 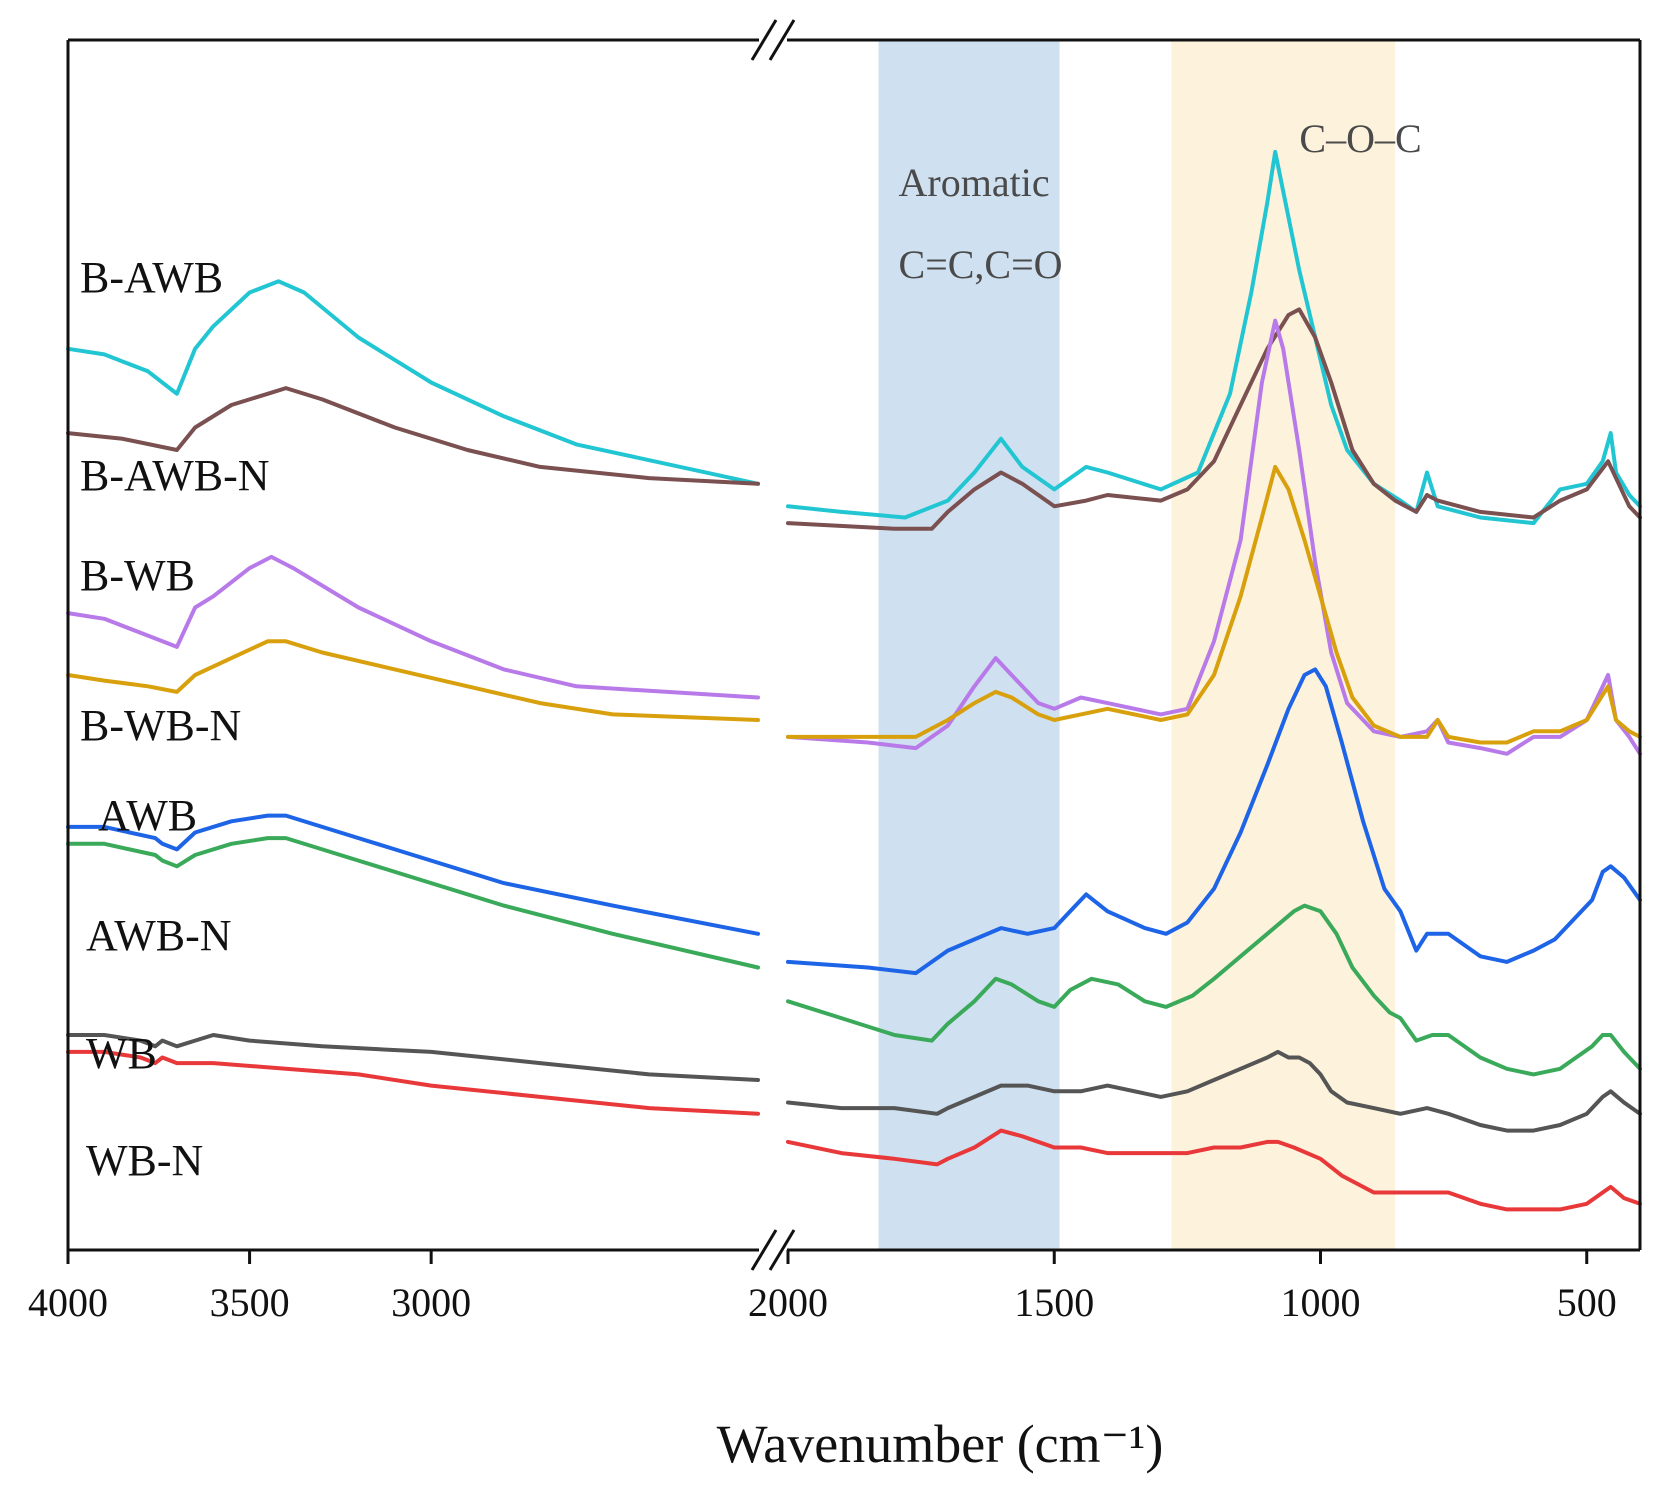 What do you see at coordinates (974, 182) in the screenshot?
I see `band-label-aromatic-line-1: Aromatic` at bounding box center [974, 182].